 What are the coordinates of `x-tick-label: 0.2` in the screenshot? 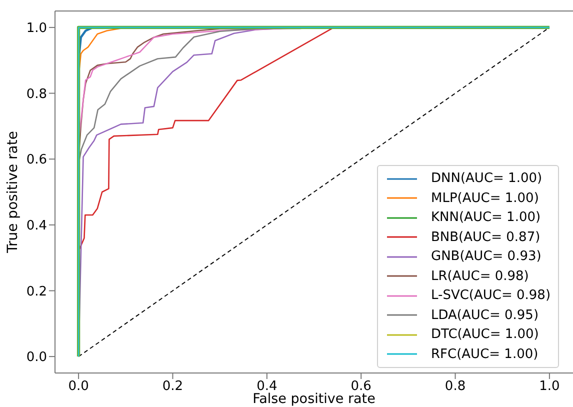 It's located at (173, 386).